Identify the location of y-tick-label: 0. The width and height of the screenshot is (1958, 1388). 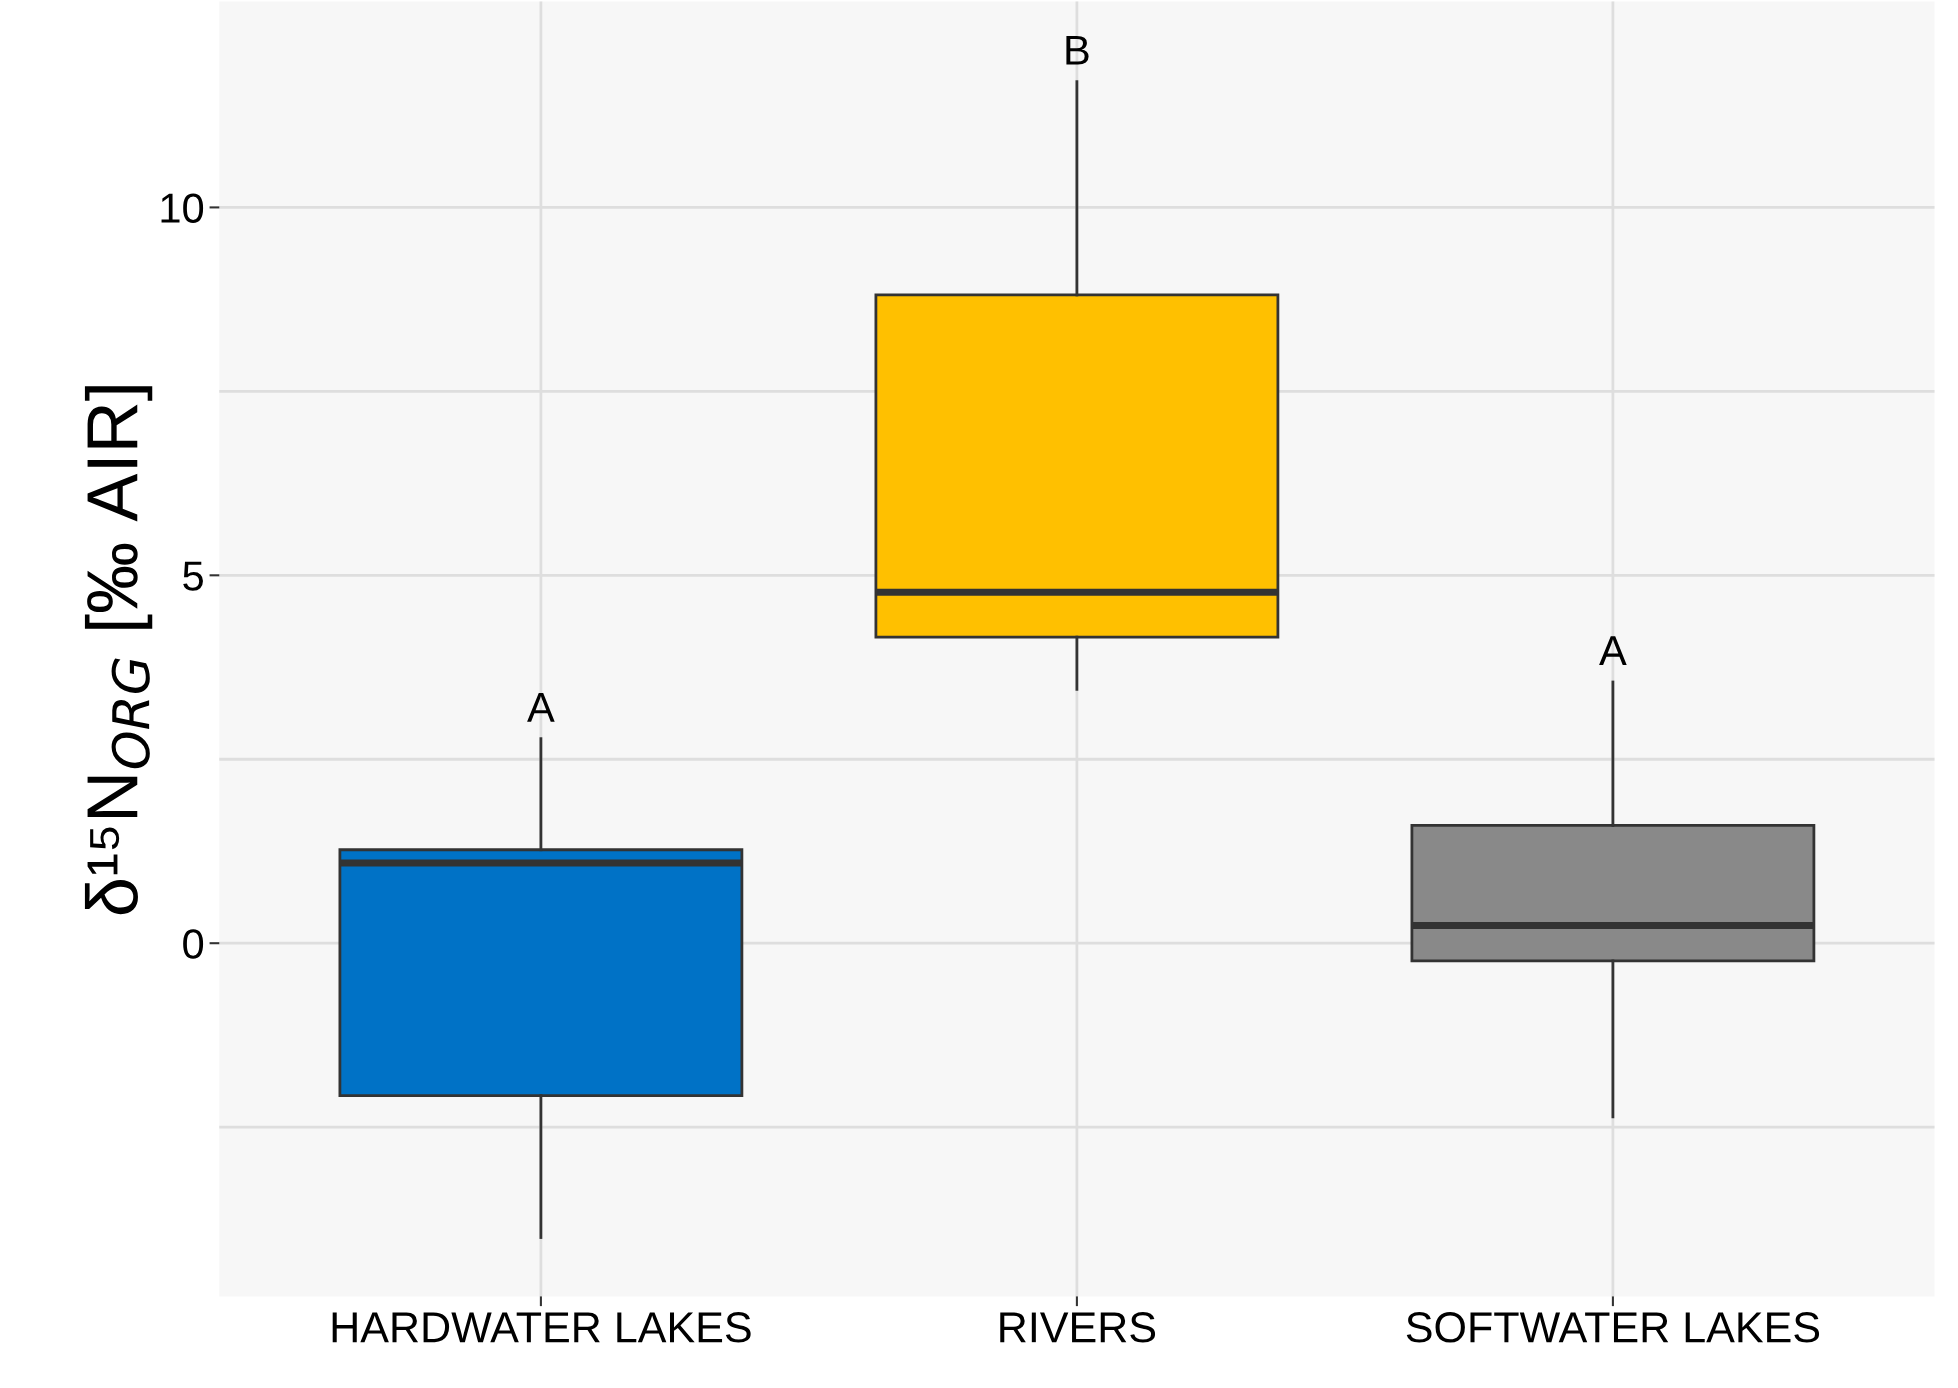
(193, 944).